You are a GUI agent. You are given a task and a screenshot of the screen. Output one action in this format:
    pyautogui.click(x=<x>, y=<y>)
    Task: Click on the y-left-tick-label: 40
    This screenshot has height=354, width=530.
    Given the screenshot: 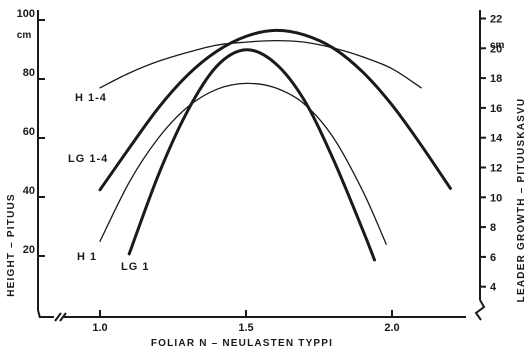 What is the action you would take?
    pyautogui.click(x=29, y=191)
    